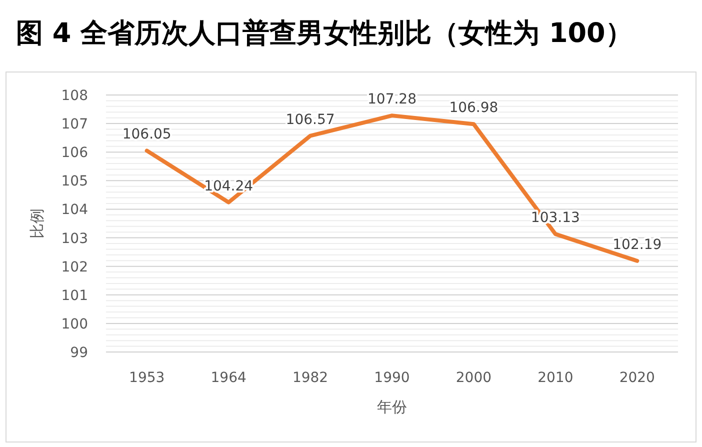 The height and width of the screenshot is (447, 702). What do you see at coordinates (473, 108) in the screenshot?
I see `data-label: 106.98` at bounding box center [473, 108].